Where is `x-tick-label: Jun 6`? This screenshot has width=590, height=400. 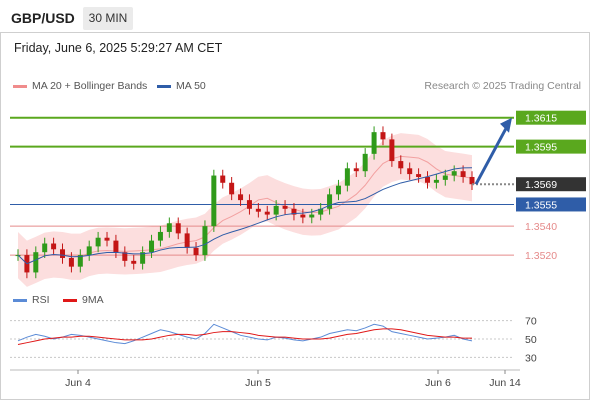
x-tick-label: Jun 6 is located at coordinates (438, 383).